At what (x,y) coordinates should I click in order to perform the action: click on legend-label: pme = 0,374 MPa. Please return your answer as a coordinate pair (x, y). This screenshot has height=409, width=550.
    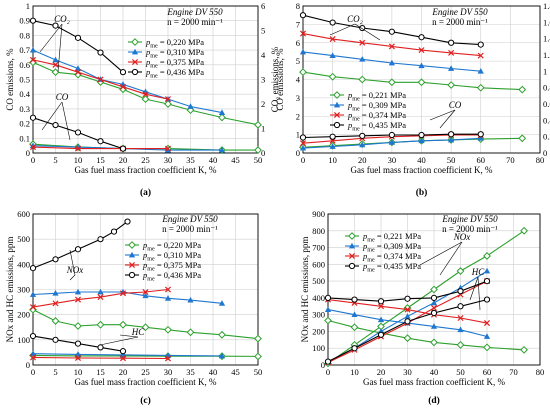
    Looking at the image, I should click on (391, 257).